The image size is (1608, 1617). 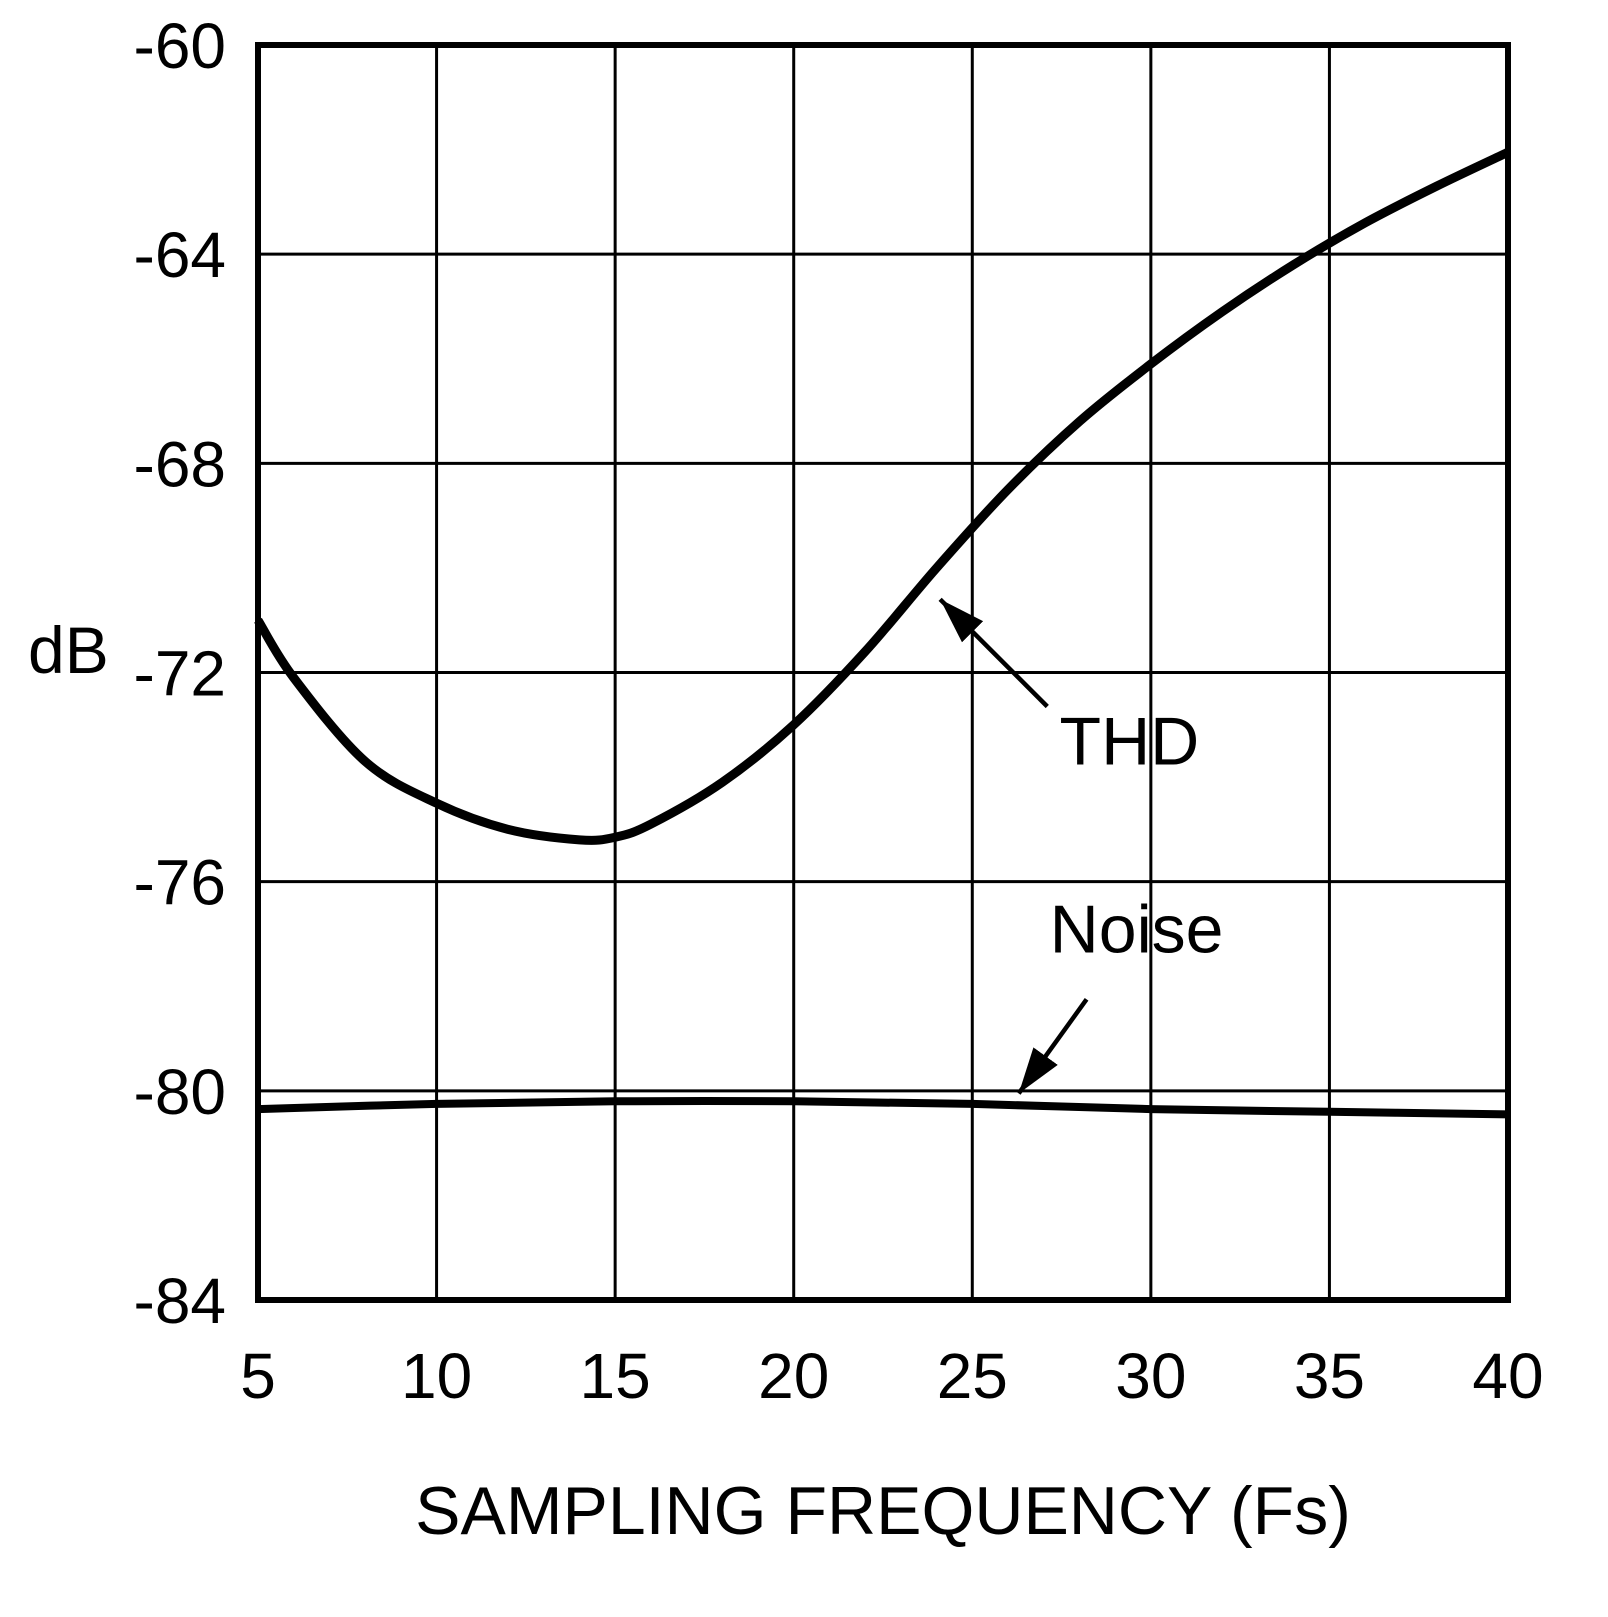 What do you see at coordinates (180, 464) in the screenshot?
I see `y-tick-label: -68` at bounding box center [180, 464].